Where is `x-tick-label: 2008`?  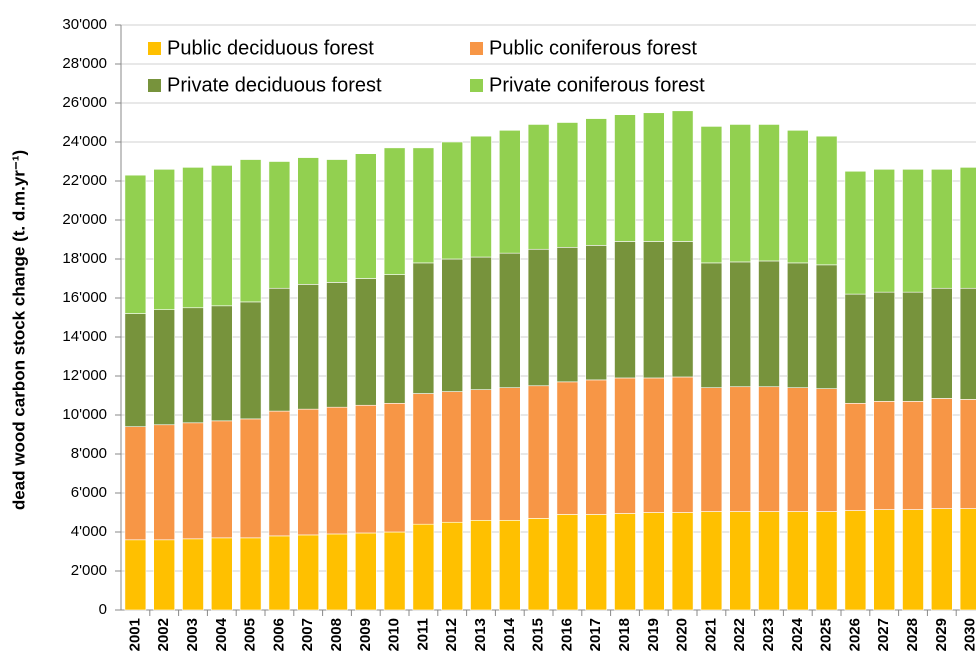 x-tick-label: 2008 is located at coordinates (336, 634).